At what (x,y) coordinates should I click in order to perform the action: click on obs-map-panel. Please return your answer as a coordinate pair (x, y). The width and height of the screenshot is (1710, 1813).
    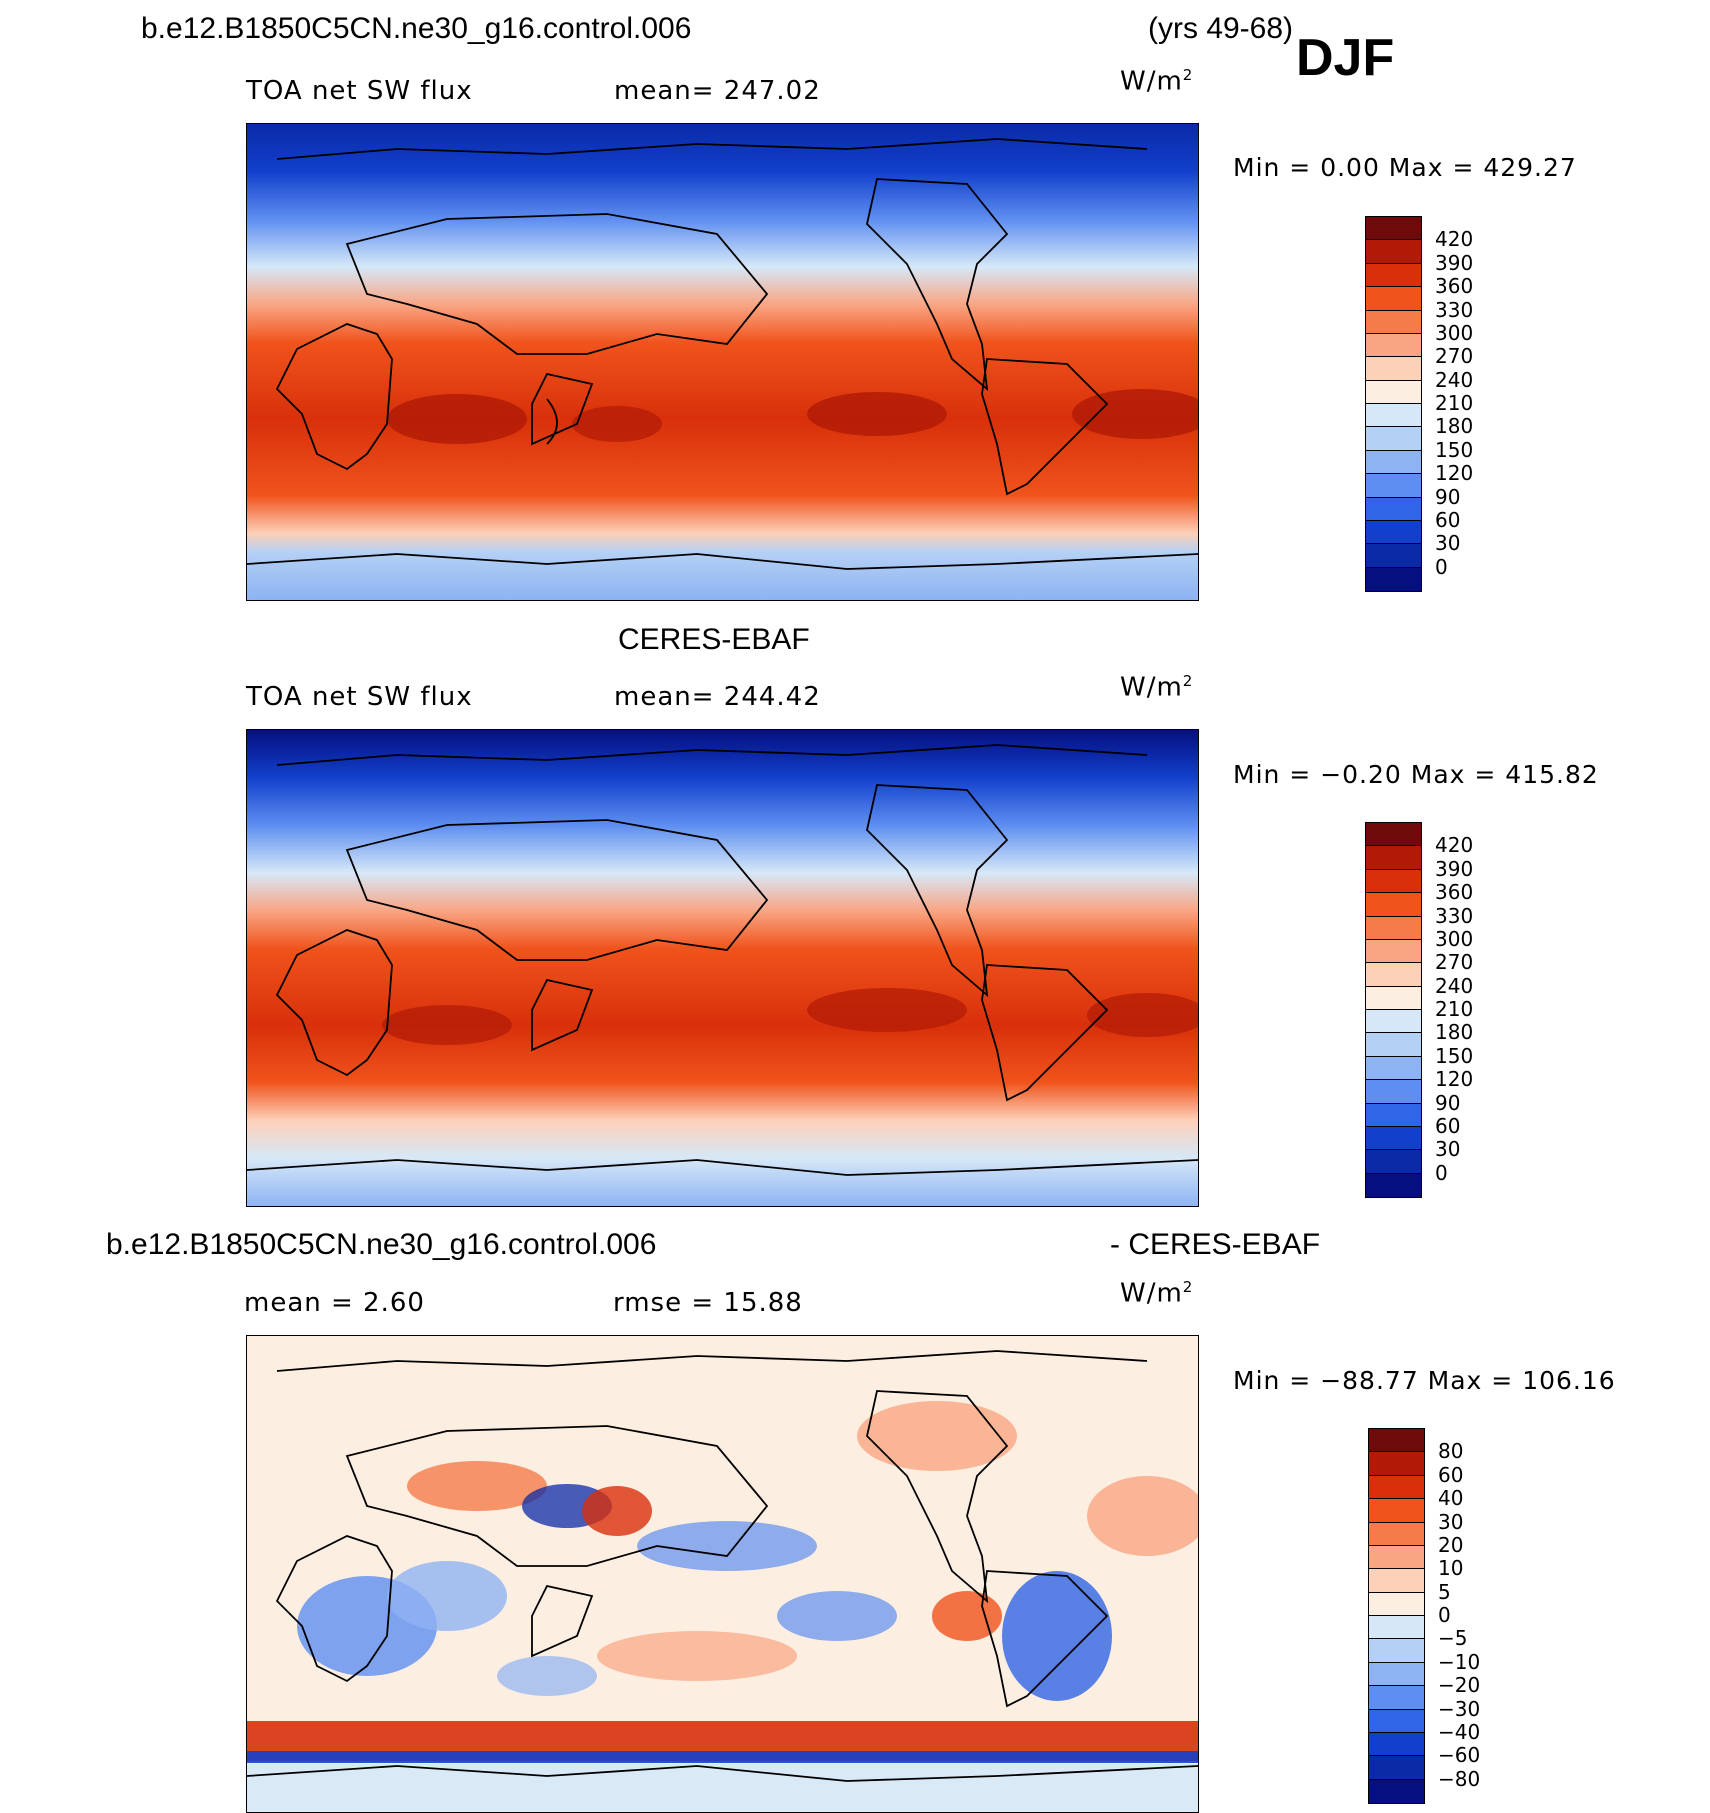
    Looking at the image, I should click on (722, 968).